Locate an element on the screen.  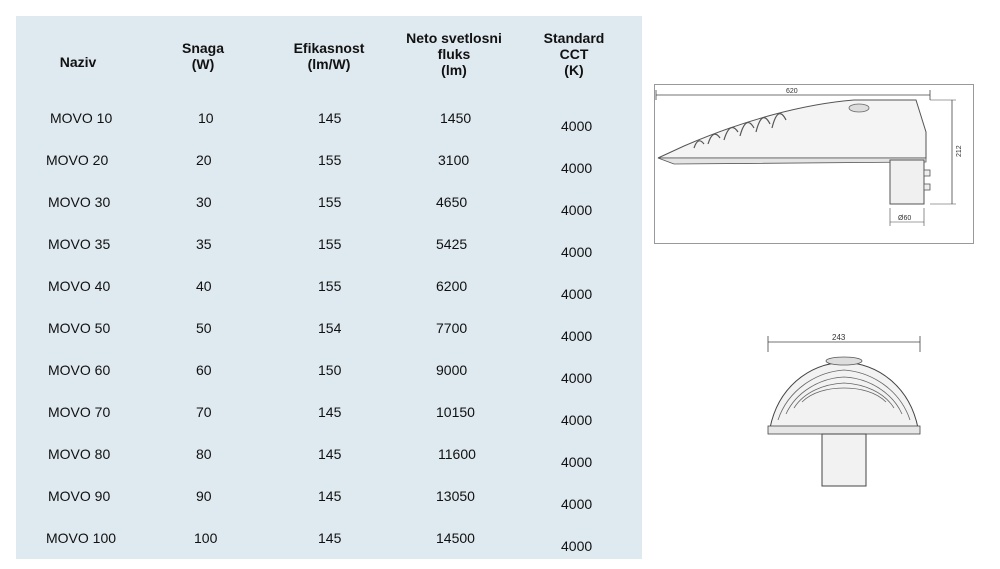
side-height-label: 212 is located at coordinates (959, 151).